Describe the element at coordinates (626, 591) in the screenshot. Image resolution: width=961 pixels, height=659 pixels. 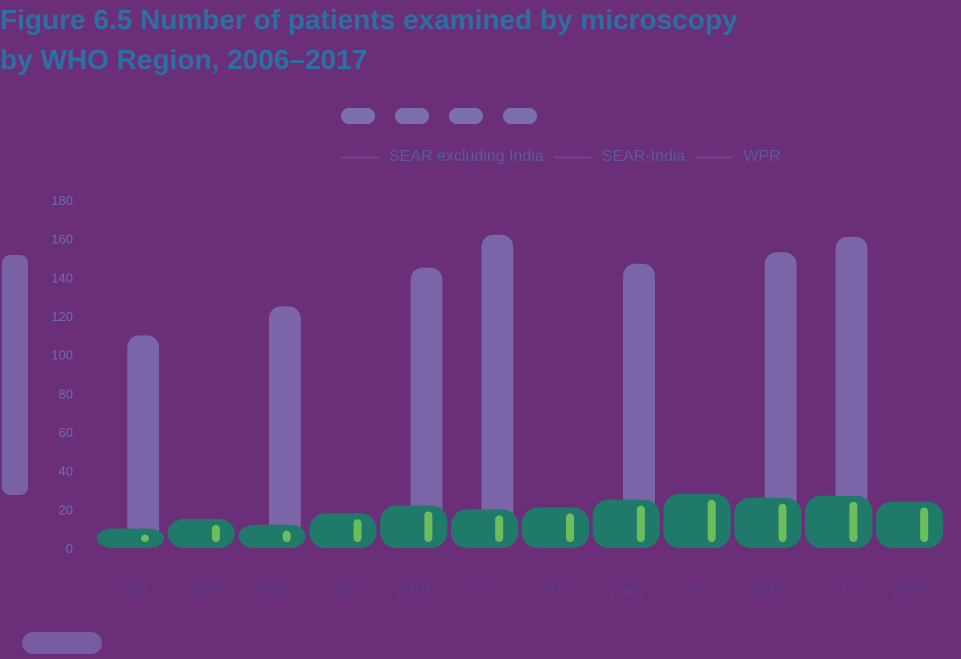
I see `x-tick-label: 2013` at that location.